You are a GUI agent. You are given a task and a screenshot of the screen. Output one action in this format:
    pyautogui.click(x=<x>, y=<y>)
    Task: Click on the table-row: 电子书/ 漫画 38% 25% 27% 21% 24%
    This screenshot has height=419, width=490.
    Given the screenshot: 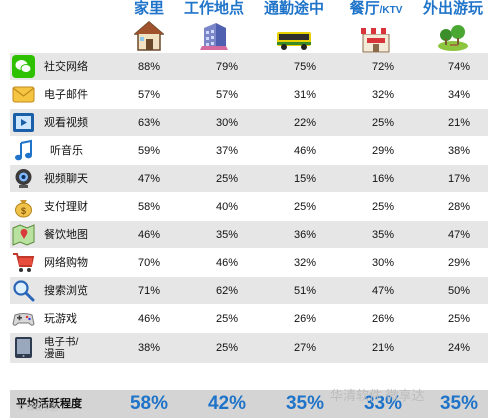 What is the action you would take?
    pyautogui.click(x=249, y=348)
    